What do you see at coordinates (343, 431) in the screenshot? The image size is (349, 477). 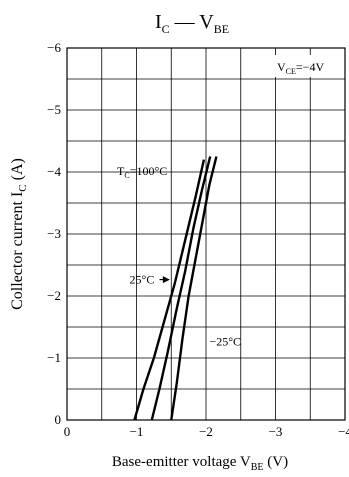 I see `x-tick-label: −4` at bounding box center [343, 431].